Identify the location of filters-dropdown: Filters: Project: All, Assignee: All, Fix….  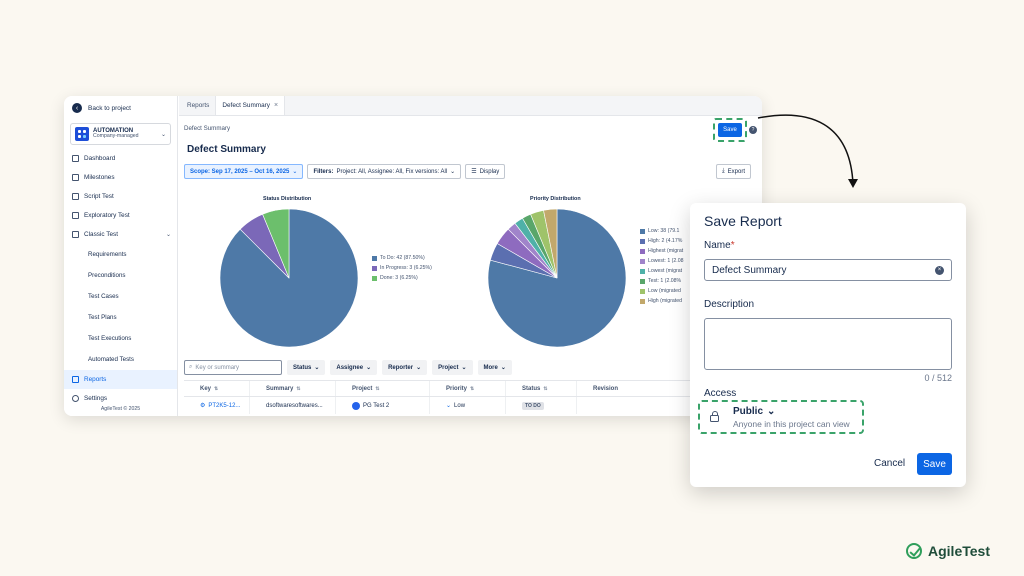
(384, 171).